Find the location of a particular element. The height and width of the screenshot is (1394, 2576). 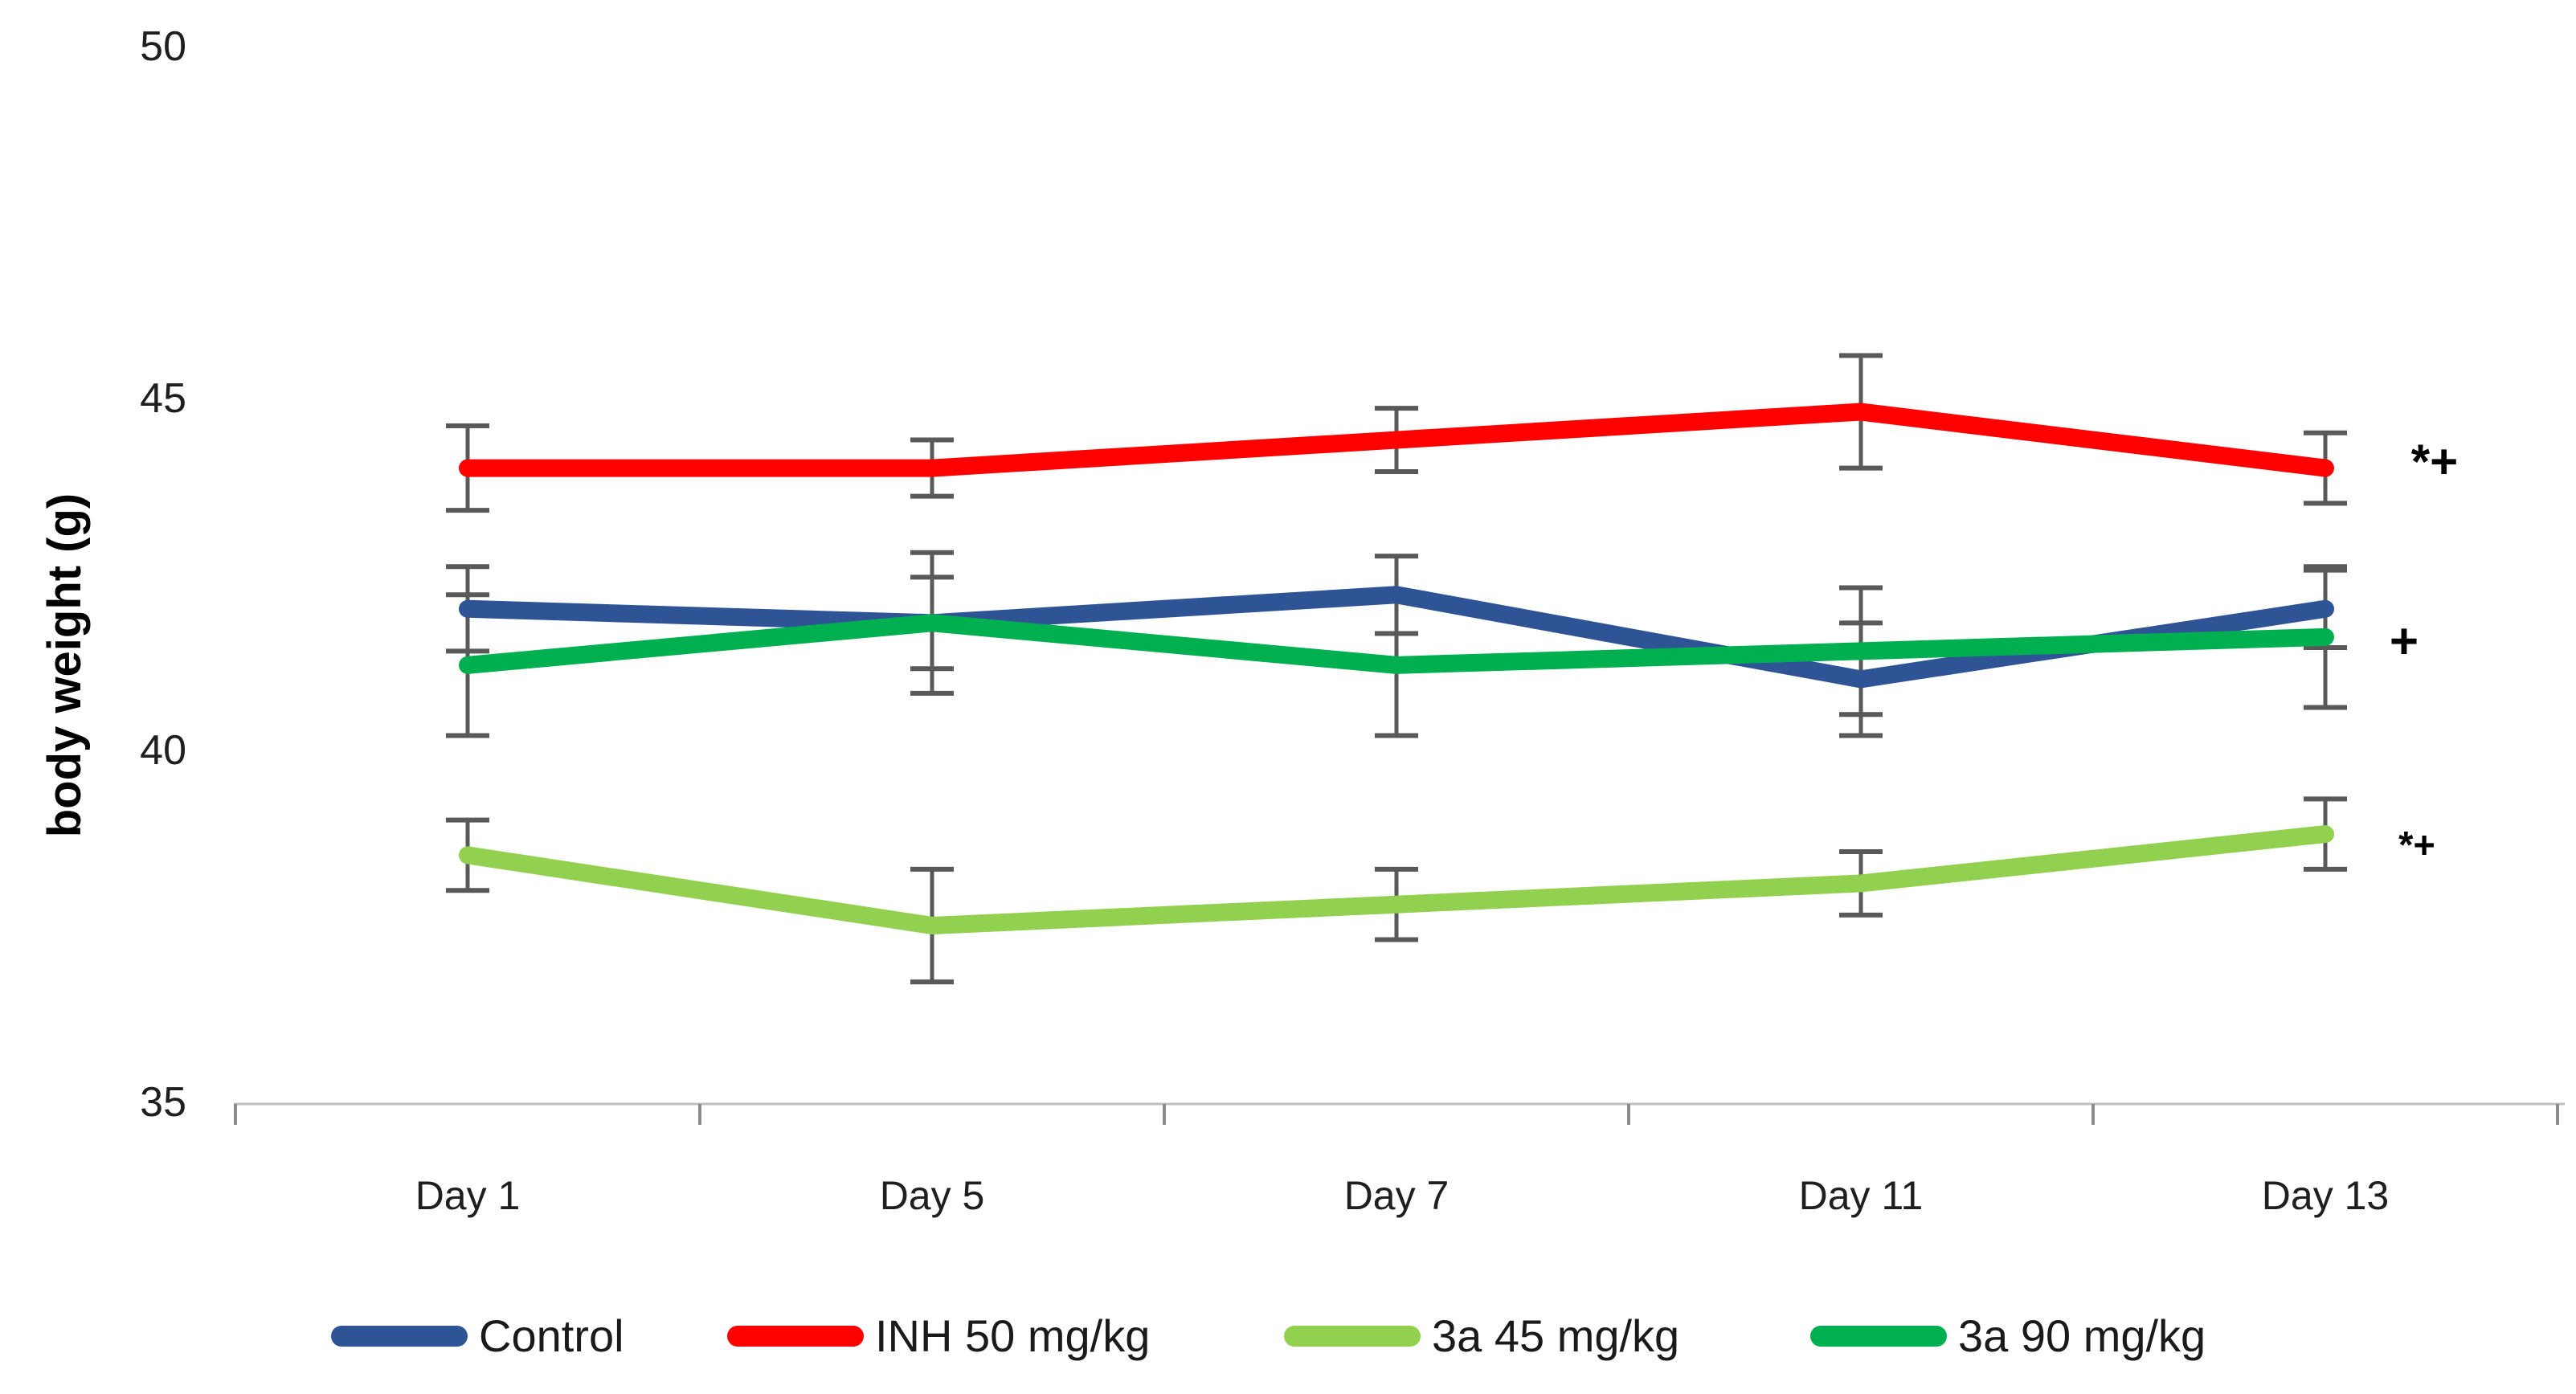

legend-swatch-control is located at coordinates (399, 1336).